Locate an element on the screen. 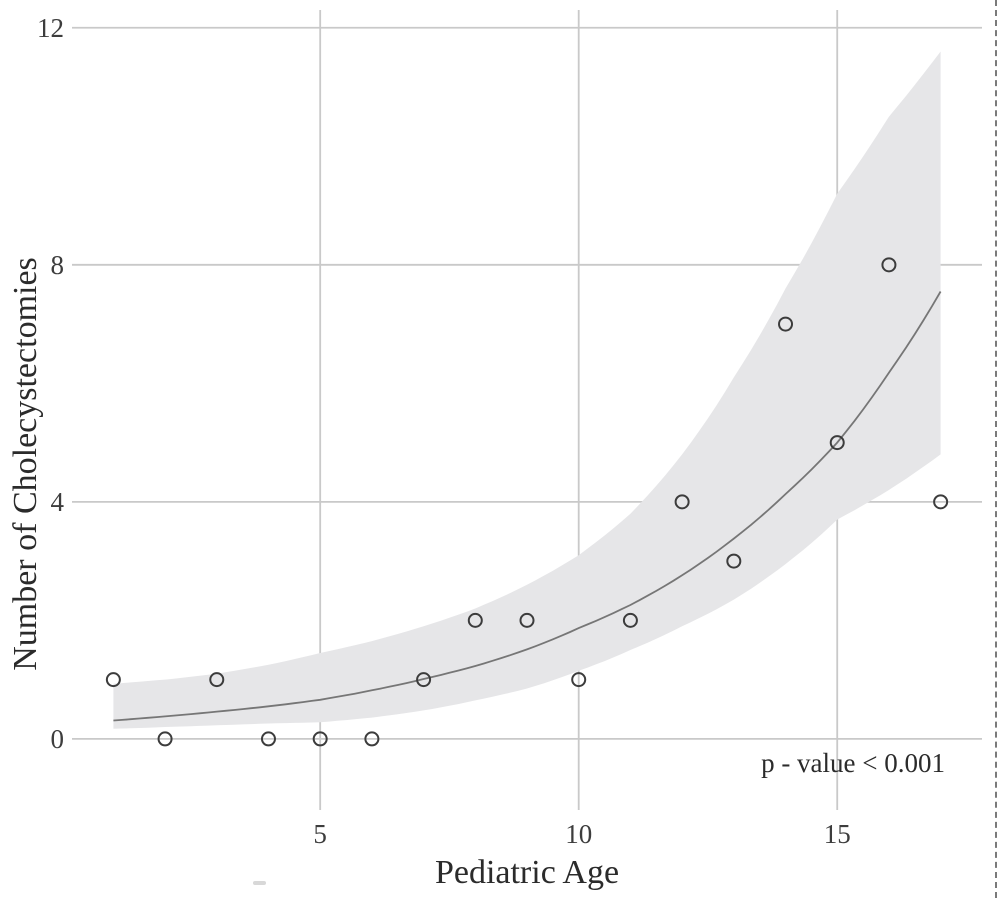 The width and height of the screenshot is (1000, 898). y-tick-label: 8 is located at coordinates (57, 264).